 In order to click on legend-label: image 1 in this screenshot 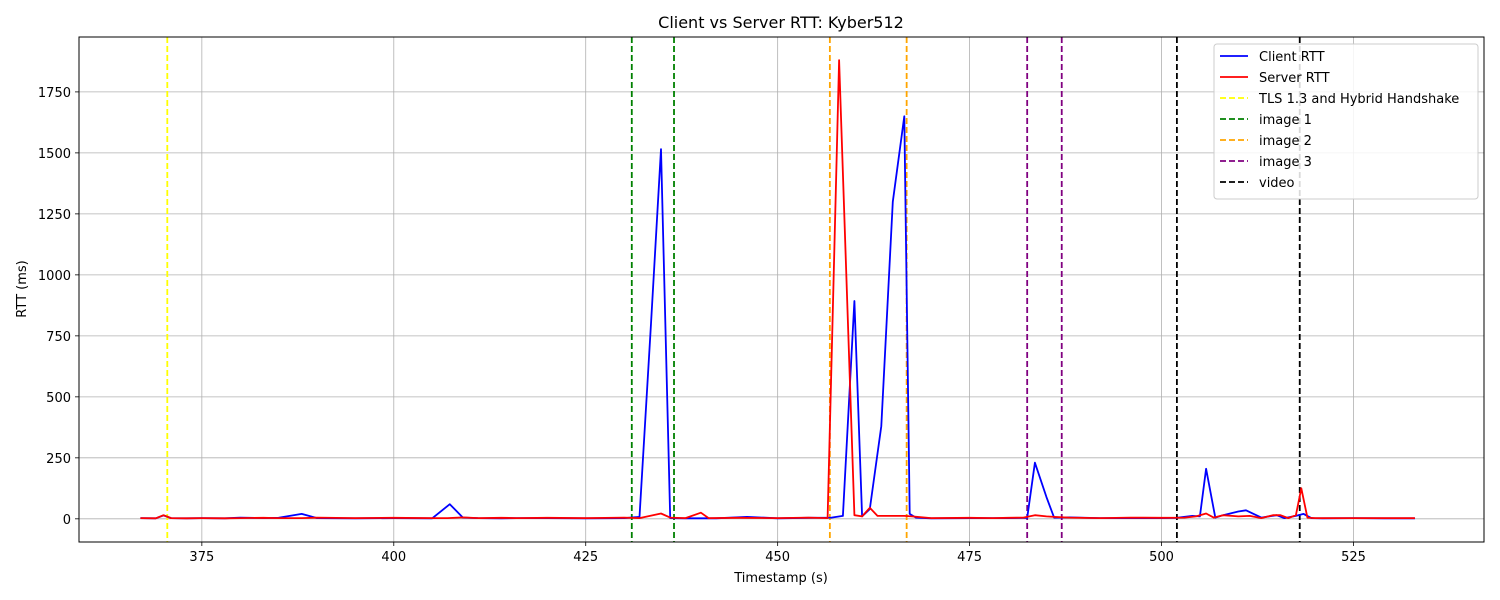, I will do `click(1285, 120)`.